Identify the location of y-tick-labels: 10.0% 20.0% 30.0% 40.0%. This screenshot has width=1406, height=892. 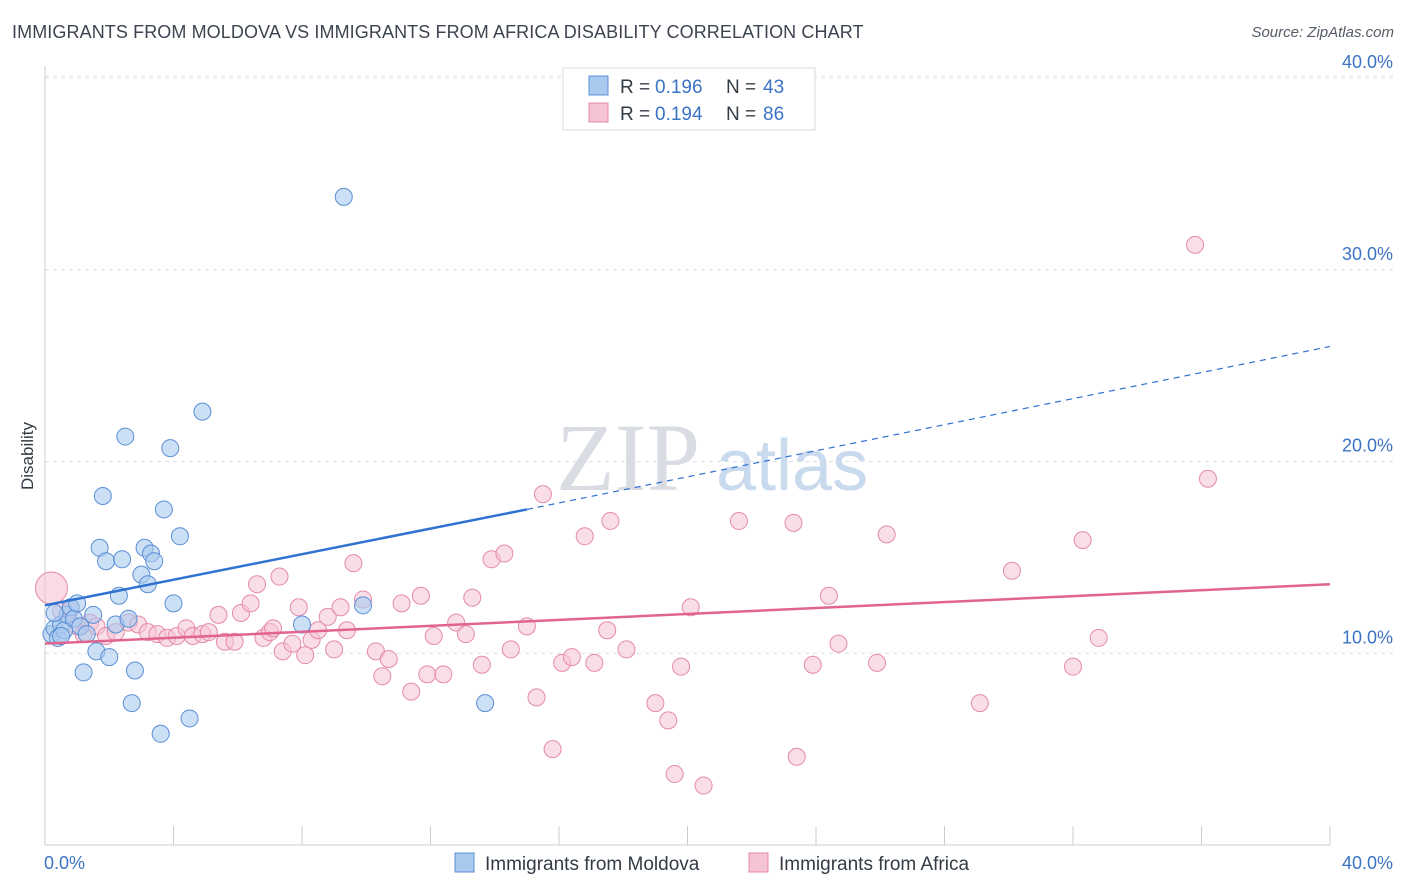
(1367, 349).